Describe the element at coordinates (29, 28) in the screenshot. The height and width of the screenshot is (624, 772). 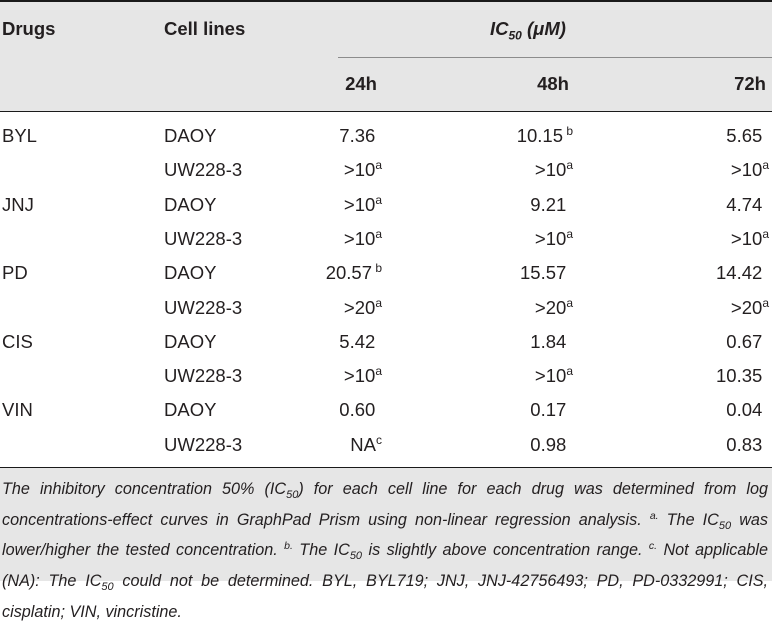
I see `header-drugs: Drugs` at that location.